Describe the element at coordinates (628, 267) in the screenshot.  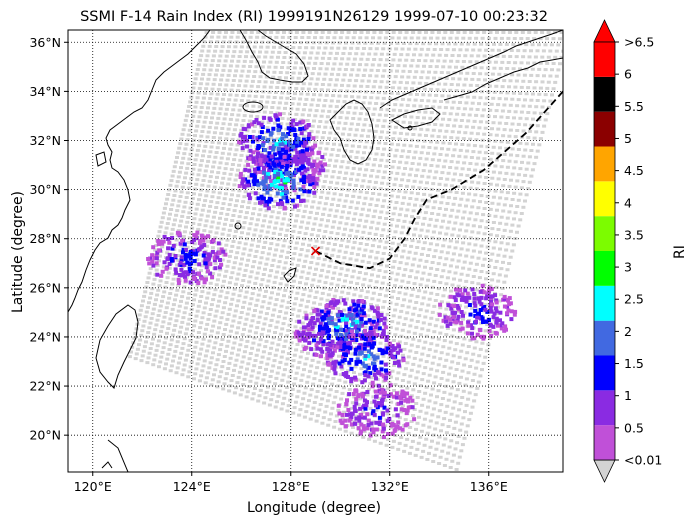
I see `colorbar-tick-label: 3` at that location.